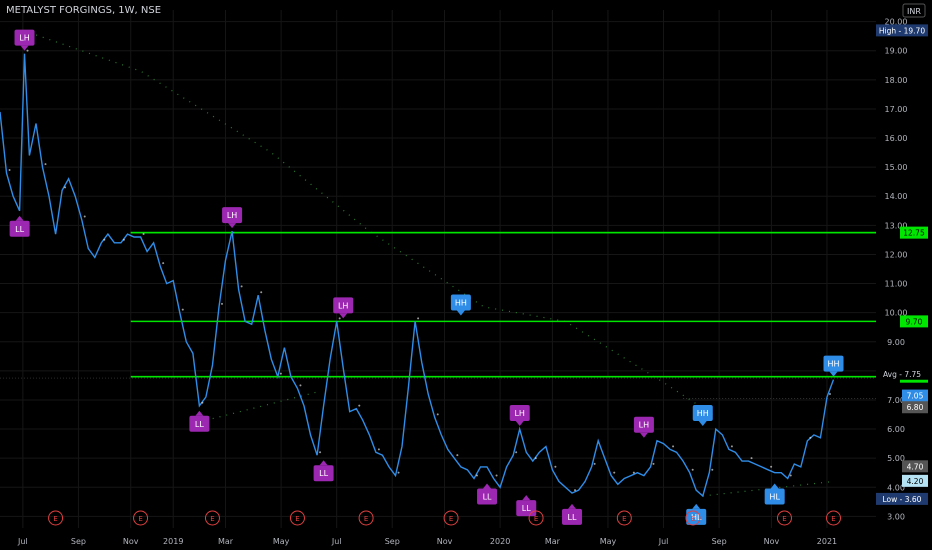 Image resolution: width=932 pixels, height=550 pixels. I want to click on price-tag-text: 6.80, so click(915, 407).